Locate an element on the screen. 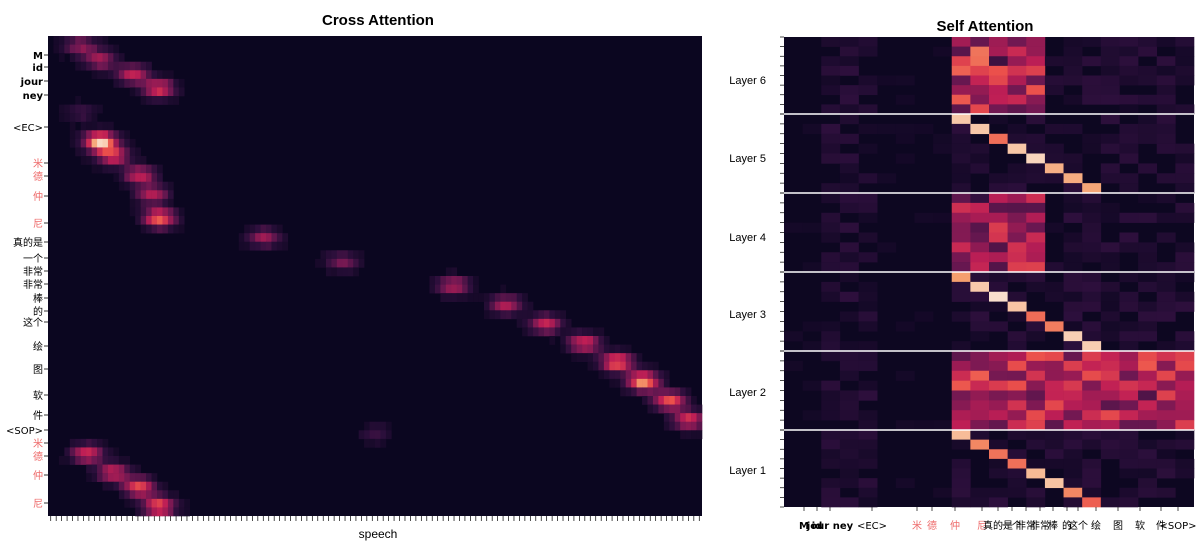 This screenshot has height=542, width=1200. cross-y-tick-label: 米 is located at coordinates (38, 163).